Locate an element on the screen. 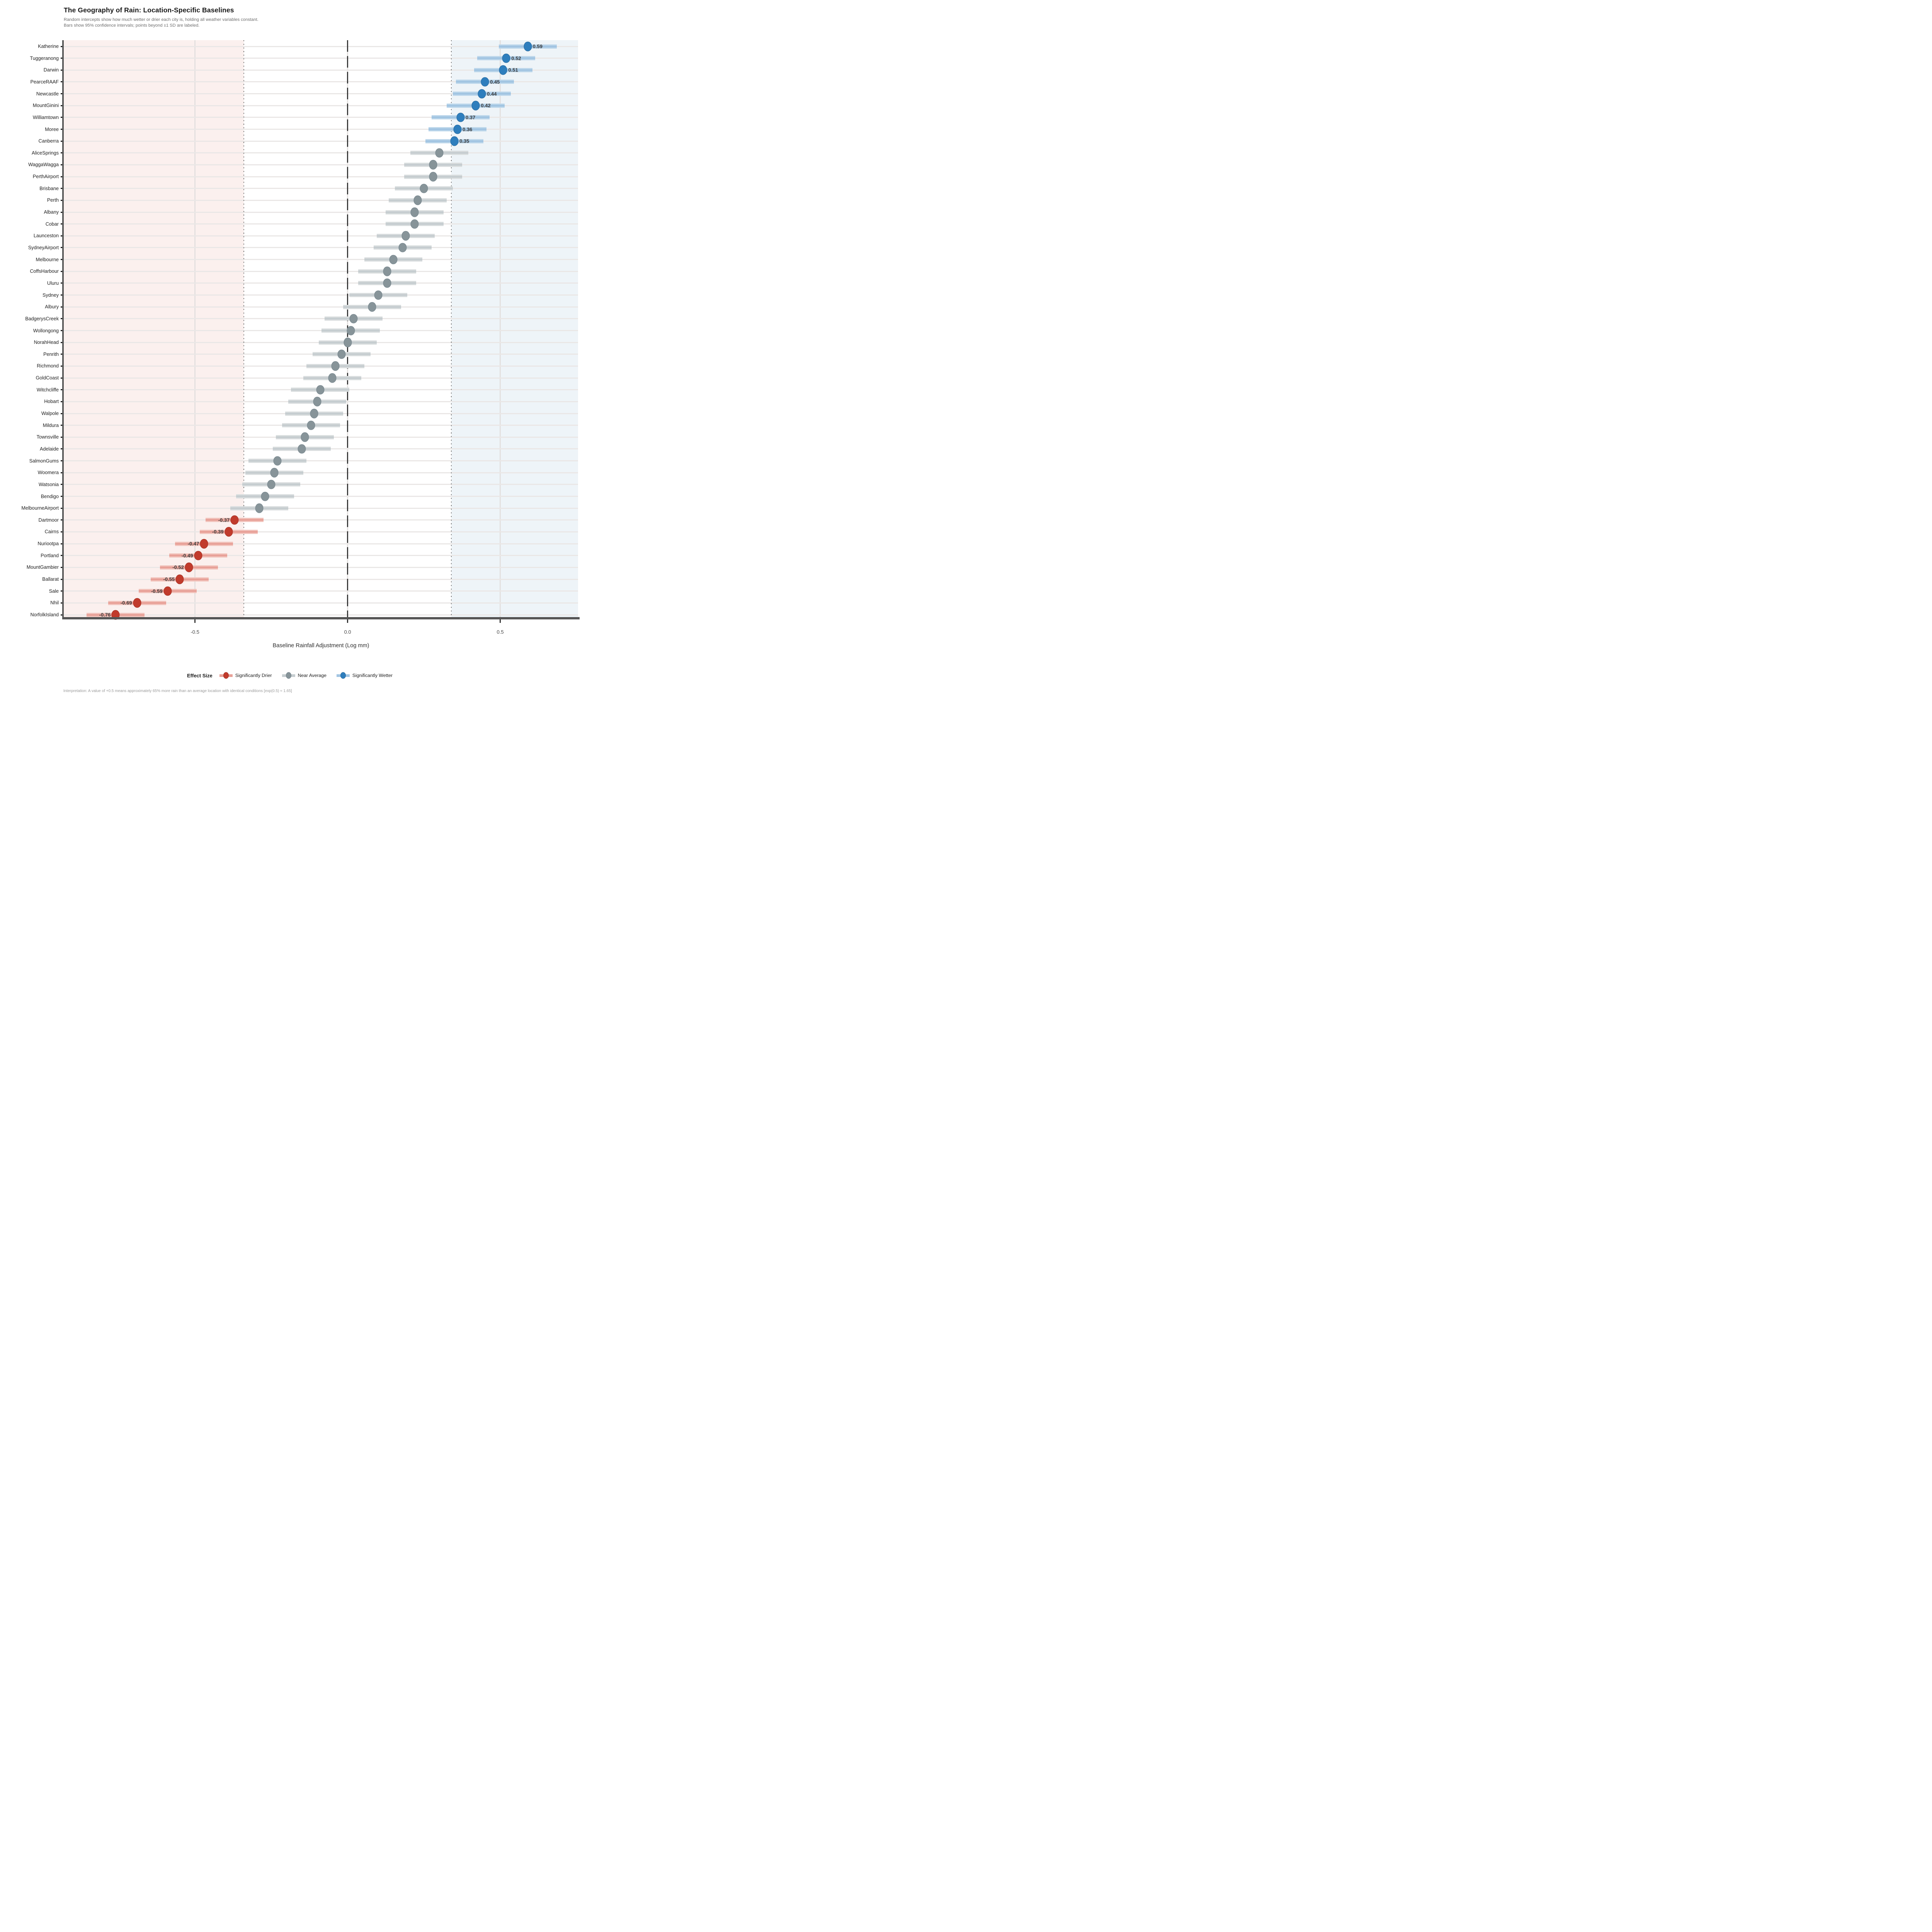 Image resolution: width=1932 pixels, height=1932 pixels. data-point-Albury is located at coordinates (372, 307).